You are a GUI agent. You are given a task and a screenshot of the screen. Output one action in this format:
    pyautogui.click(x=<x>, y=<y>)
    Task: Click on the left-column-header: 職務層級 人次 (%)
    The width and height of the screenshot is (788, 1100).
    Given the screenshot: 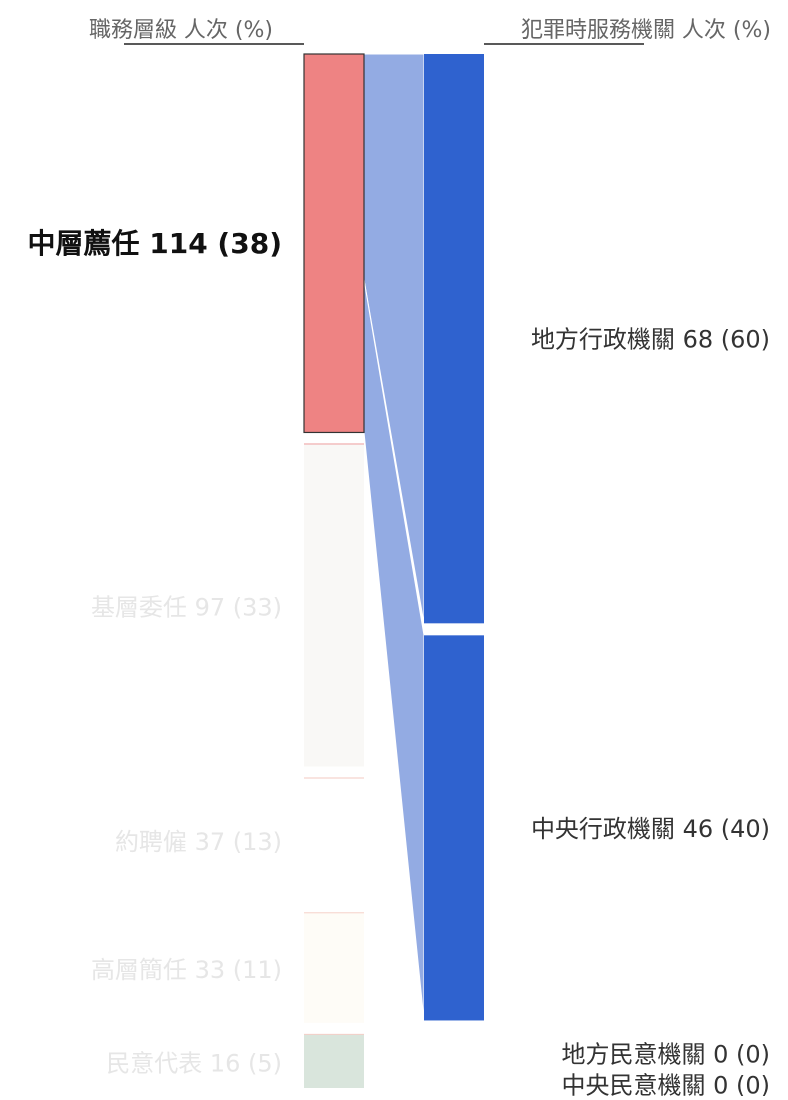 What is the action you would take?
    pyautogui.click(x=181, y=30)
    